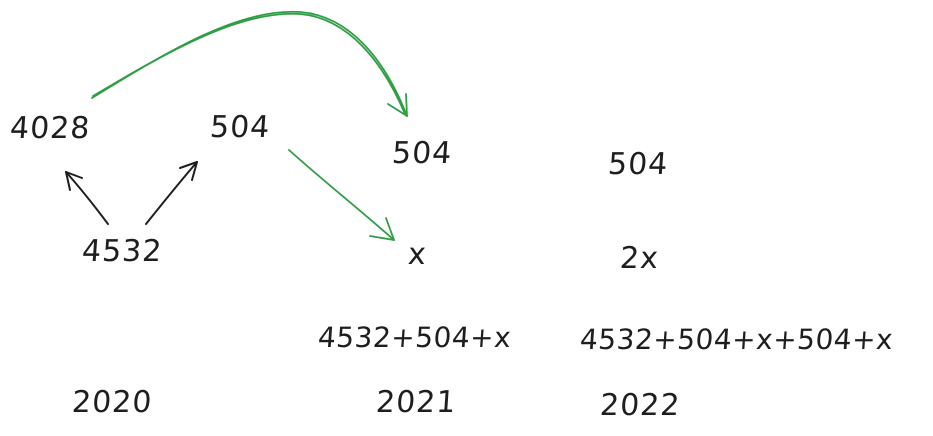 Image resolution: width=933 pixels, height=436 pixels. I want to click on node-4028: 4028, so click(50, 128).